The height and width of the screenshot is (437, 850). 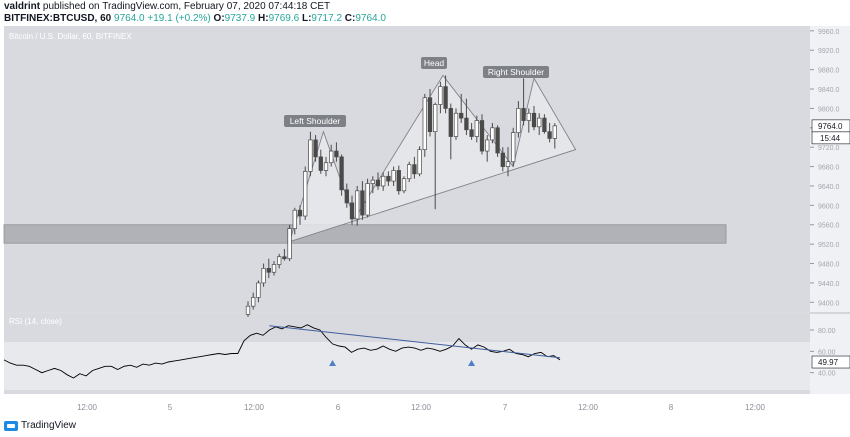 I want to click on time-axis: 12:00 5 12:00 6 12:00 7 12:00 8 12:00, so click(x=421, y=407).